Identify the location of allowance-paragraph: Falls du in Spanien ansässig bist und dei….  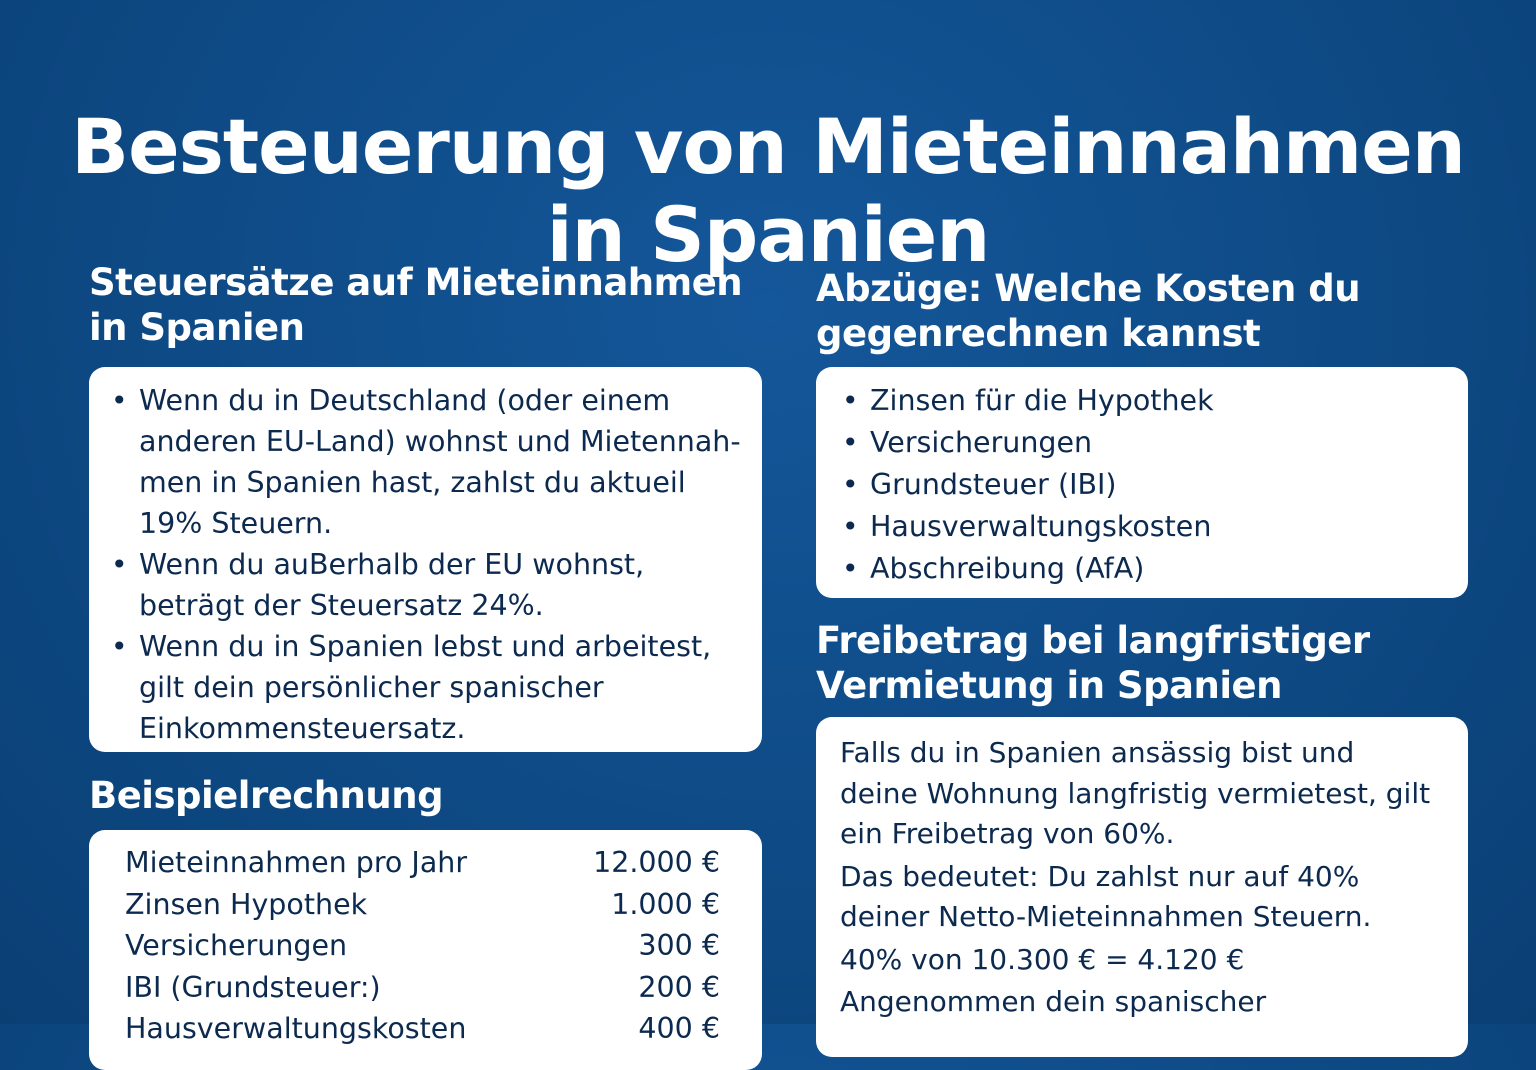
(1147, 794).